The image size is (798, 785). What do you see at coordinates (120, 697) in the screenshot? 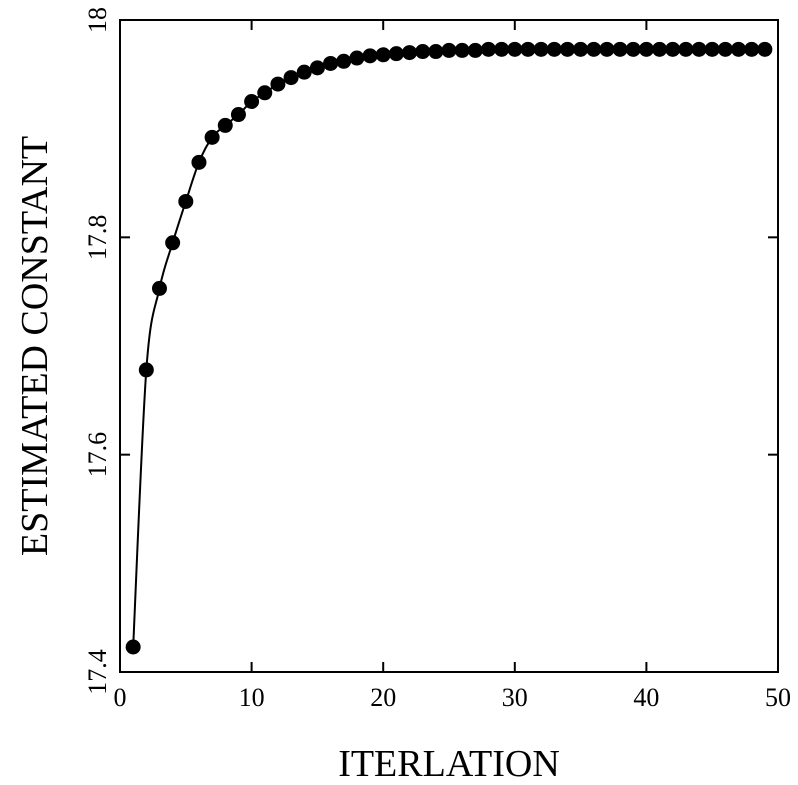
I see `x-tick-label: 0` at bounding box center [120, 697].